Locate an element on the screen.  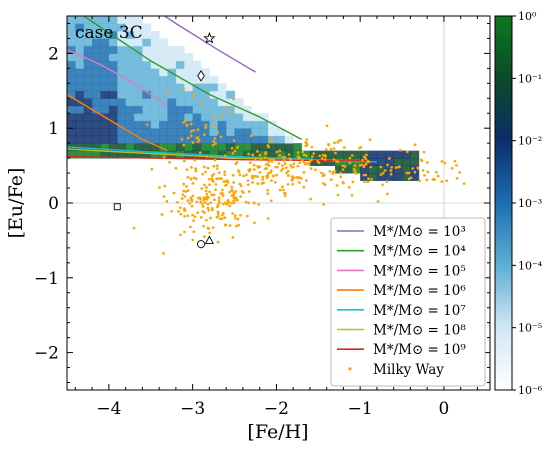
legend-label: M*/M⊙ = 10⁷ is located at coordinates (419, 311).